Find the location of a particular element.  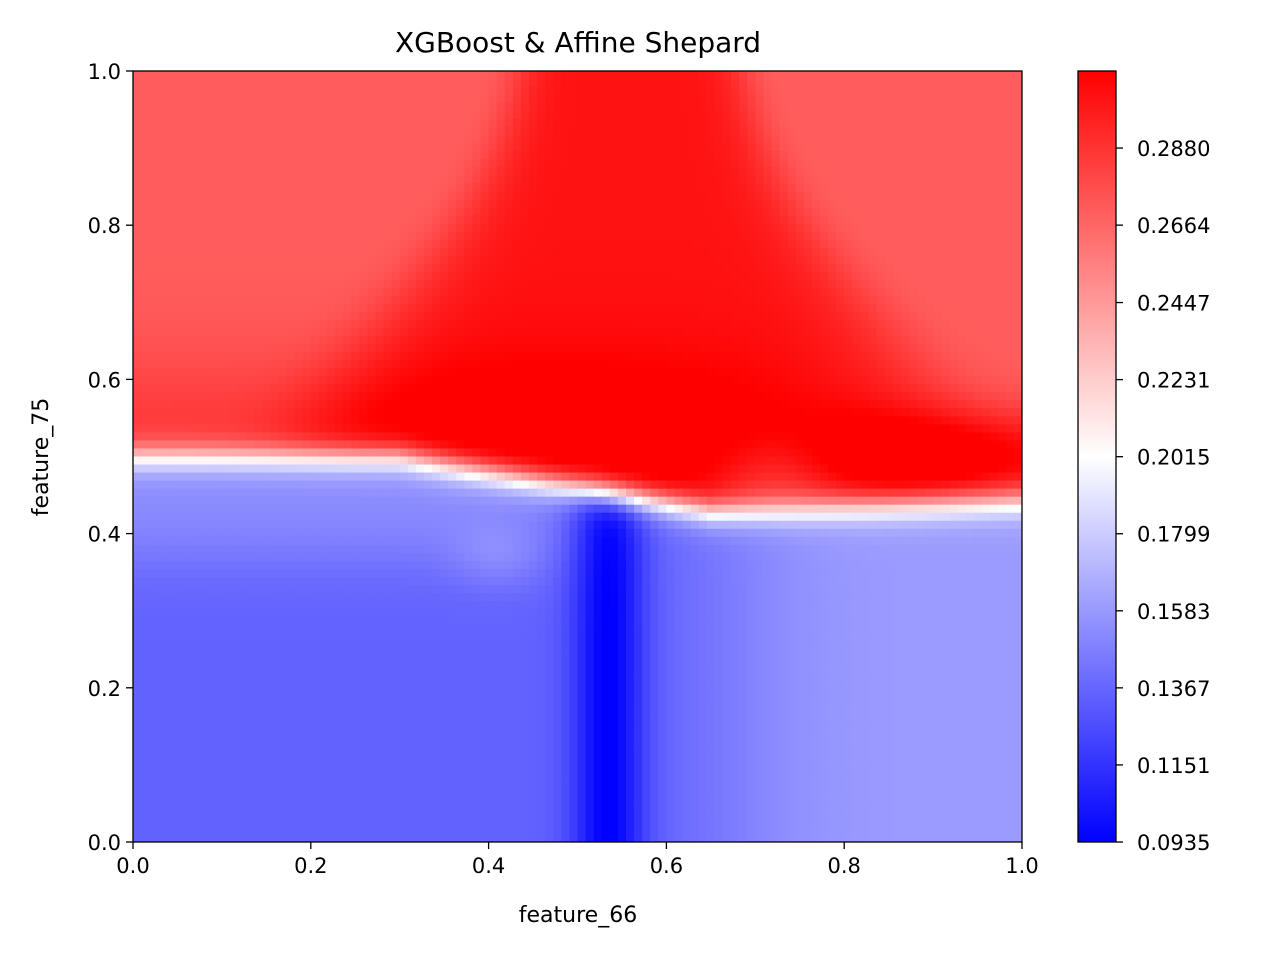

colorbar-tick-label: 0.0935 is located at coordinates (1173, 843).